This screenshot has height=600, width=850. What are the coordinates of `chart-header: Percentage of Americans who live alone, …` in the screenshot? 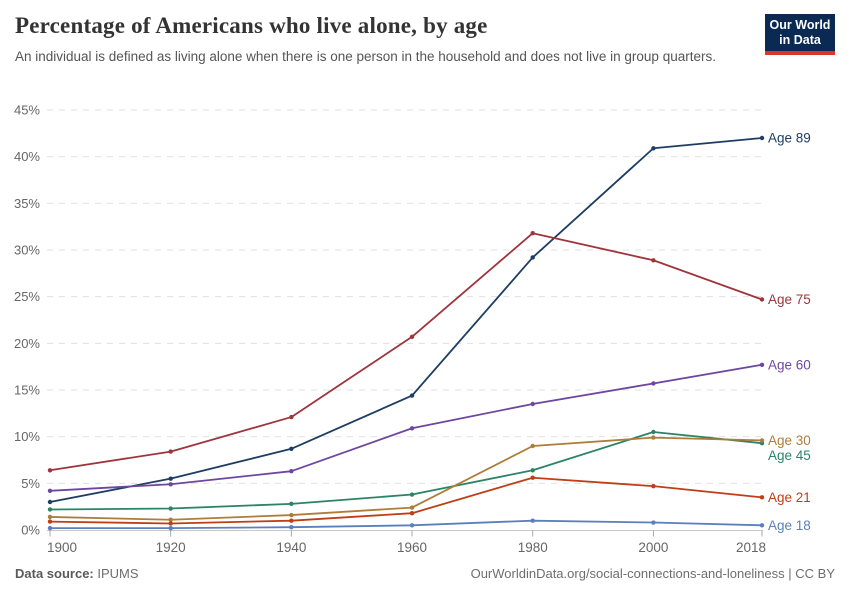 It's located at (385, 39).